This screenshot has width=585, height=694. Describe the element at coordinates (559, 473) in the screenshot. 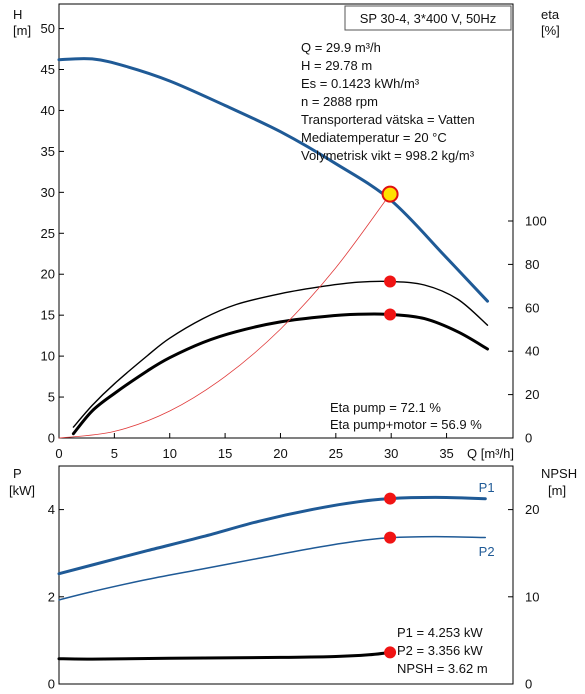

I see `npsh-axis-label: NPSH` at that location.